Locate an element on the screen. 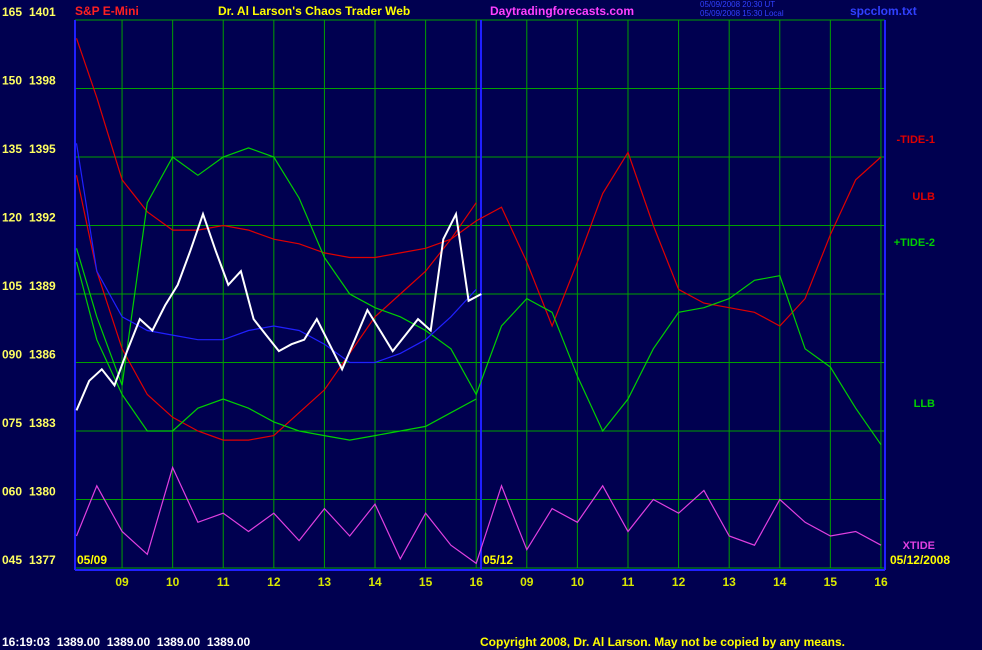  y-tick-label: 135 is located at coordinates (12, 149).